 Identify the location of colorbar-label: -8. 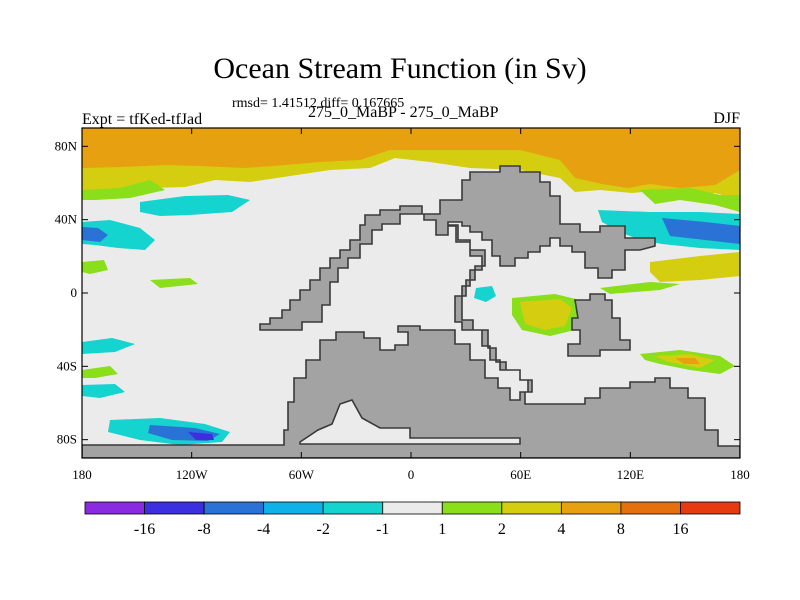
(203, 529).